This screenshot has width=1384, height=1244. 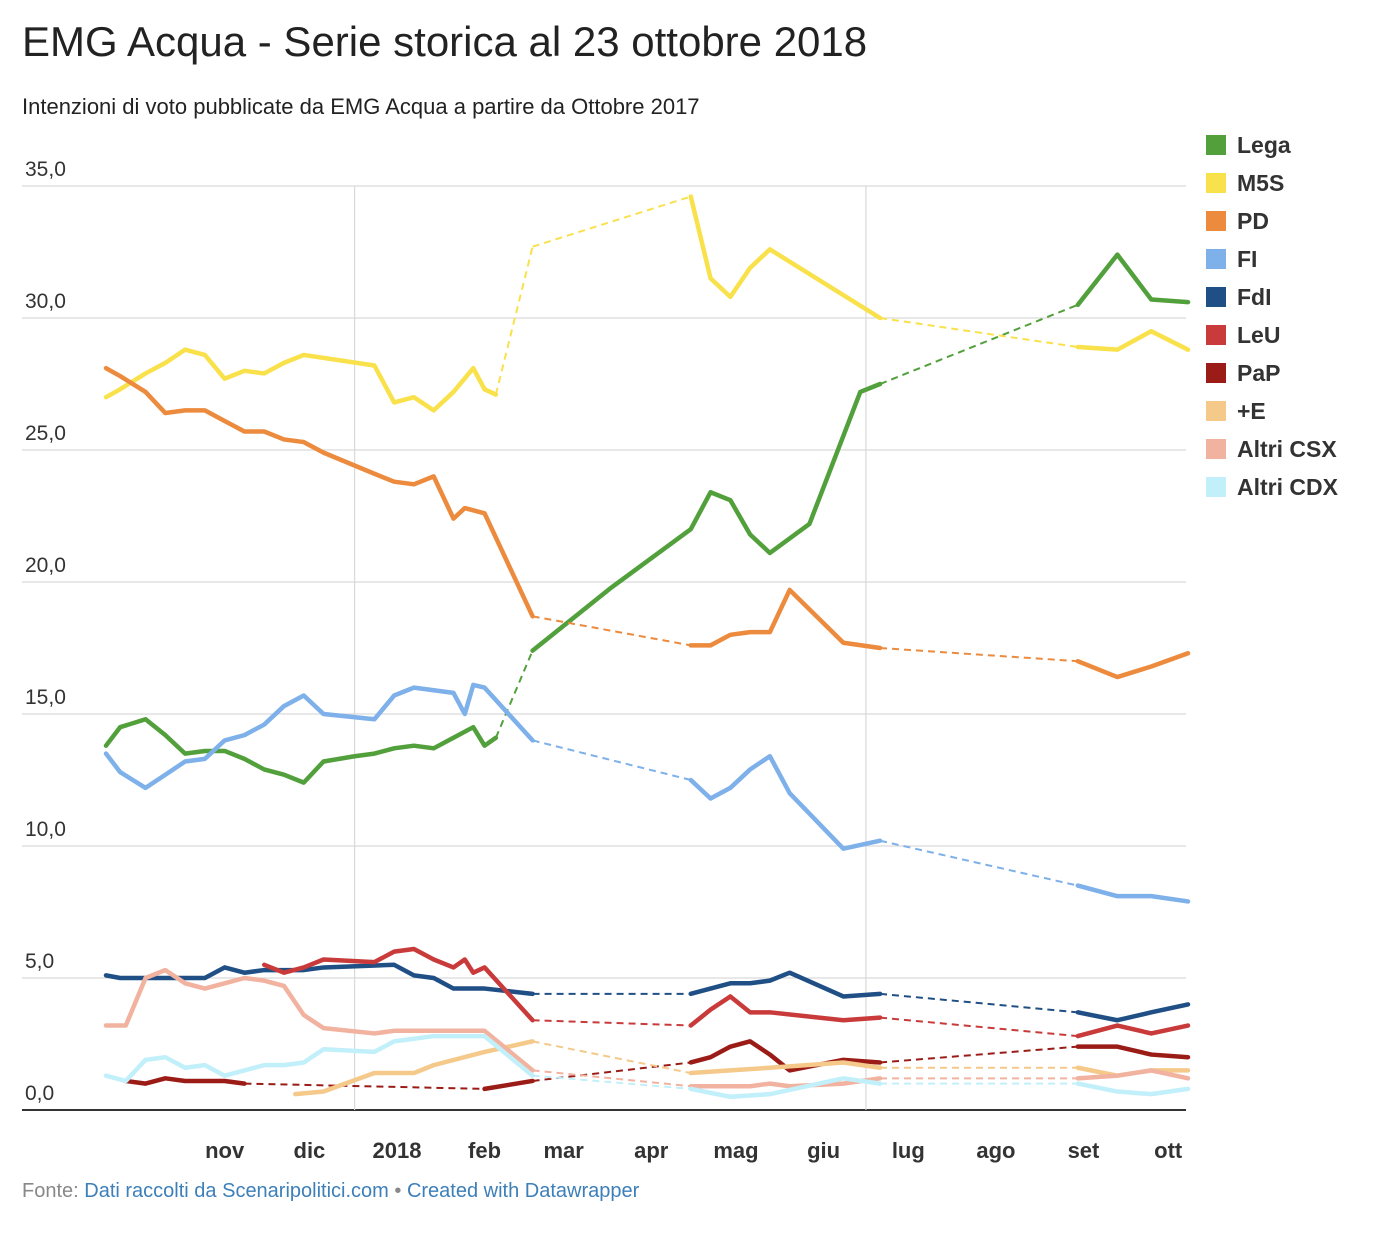 I want to click on legend-item: Altri CDX, so click(x=1272, y=487).